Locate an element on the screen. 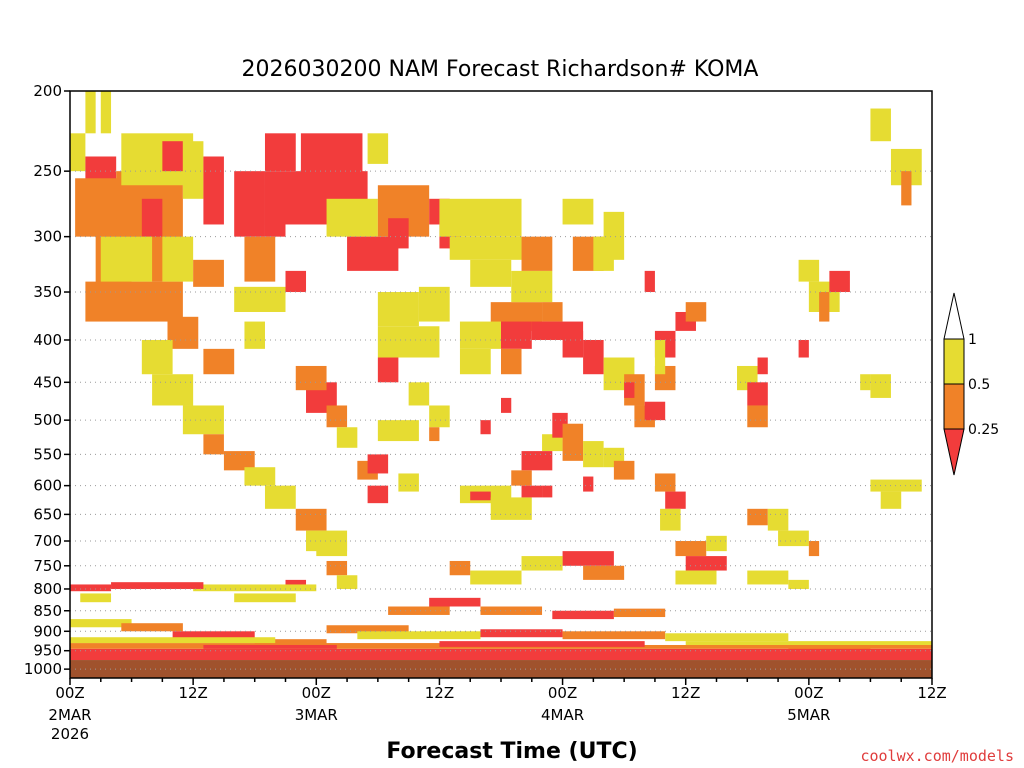 The image size is (1024, 768). legend-label-1: 1 is located at coordinates (972, 340).